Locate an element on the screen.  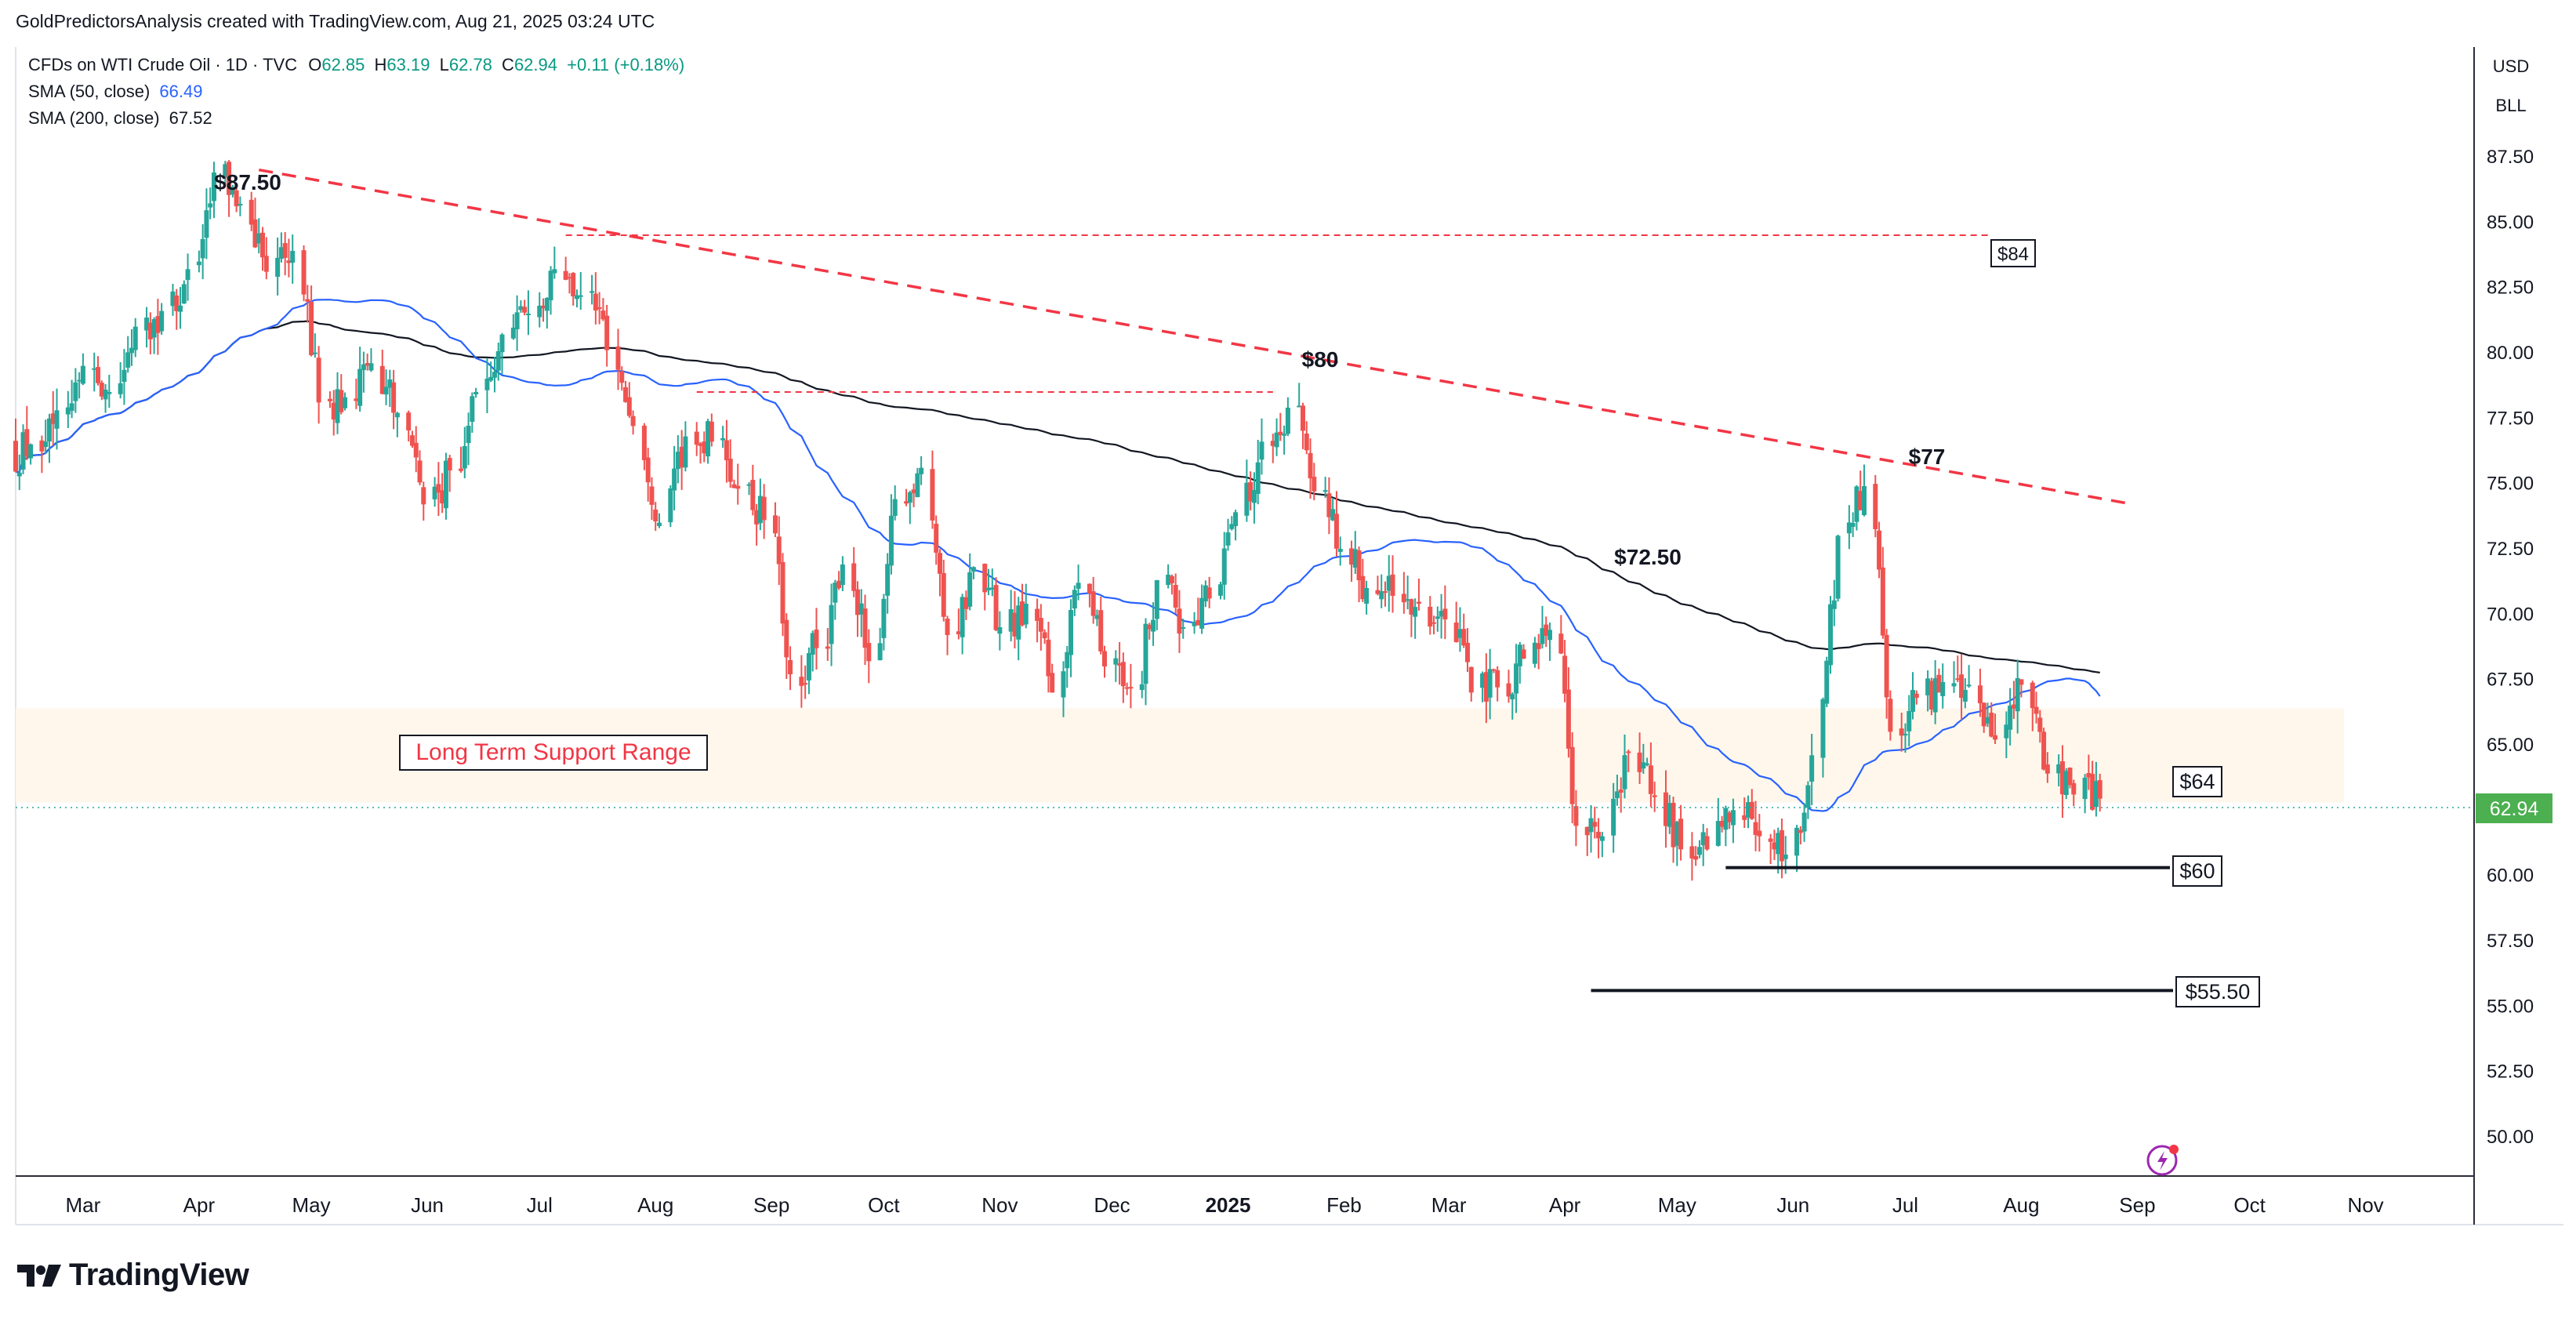
currency-label: USD is located at coordinates (2511, 66).